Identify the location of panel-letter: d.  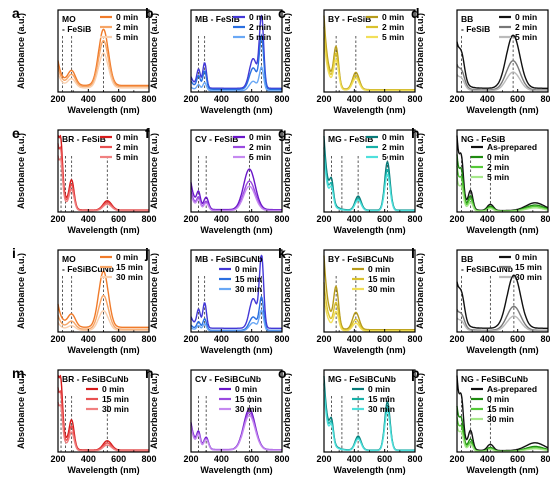
(415, 13).